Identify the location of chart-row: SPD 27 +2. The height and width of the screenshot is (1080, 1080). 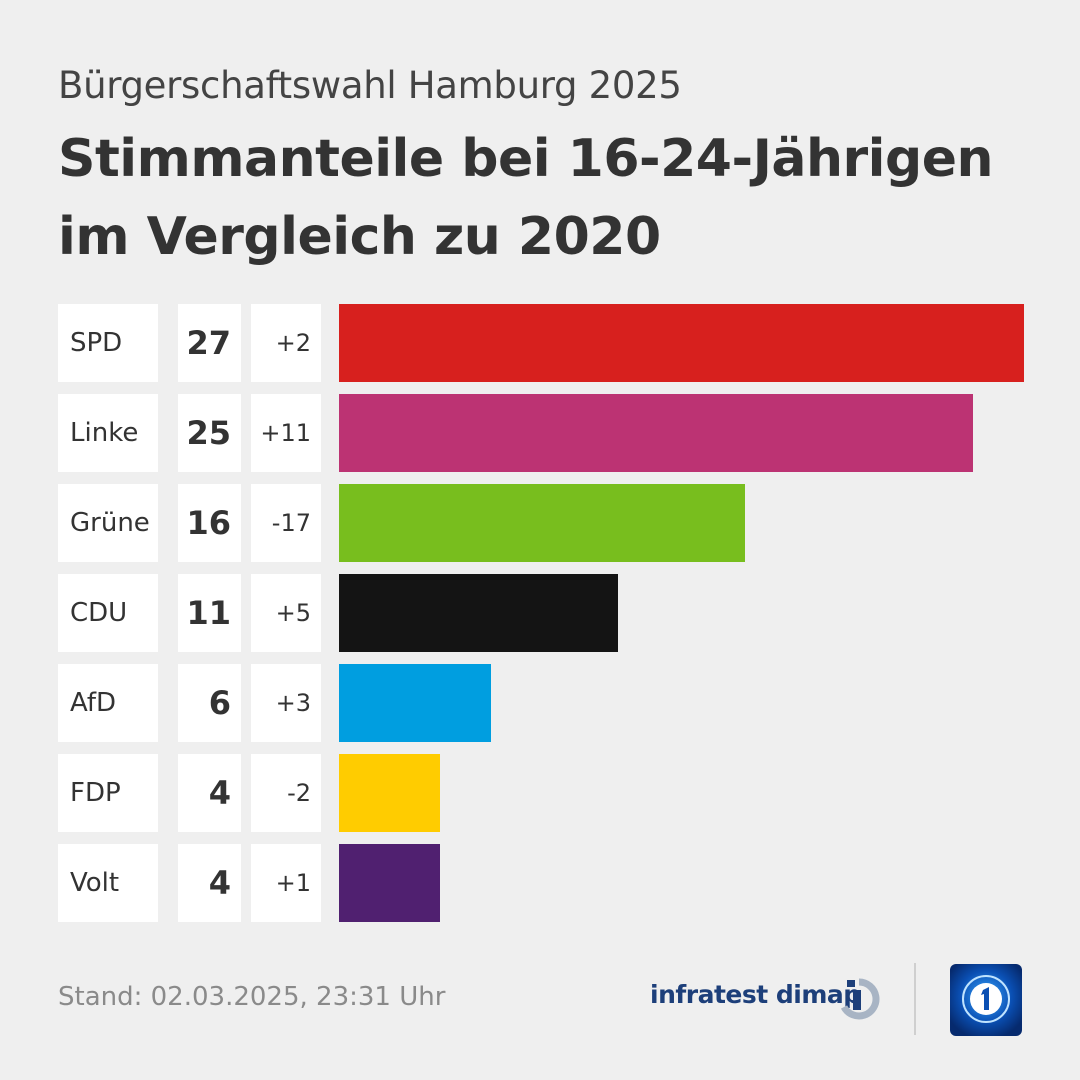
(540, 343).